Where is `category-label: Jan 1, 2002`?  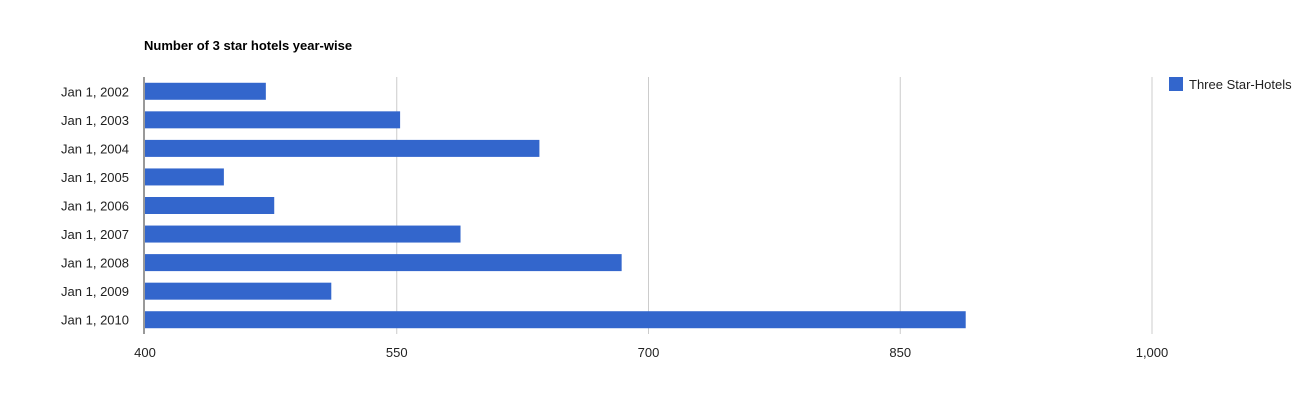 category-label: Jan 1, 2002 is located at coordinates (95, 91).